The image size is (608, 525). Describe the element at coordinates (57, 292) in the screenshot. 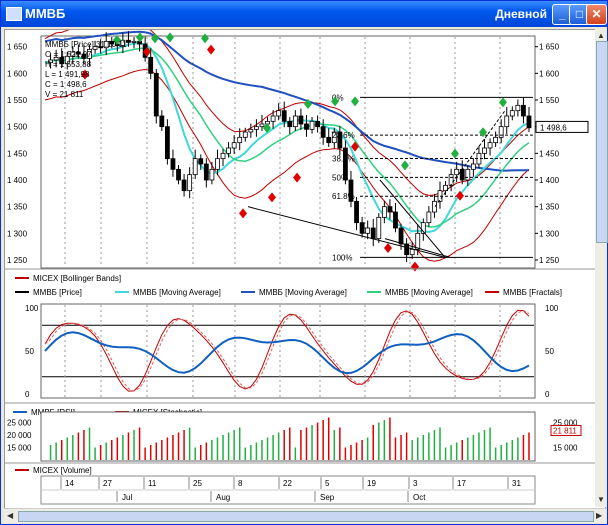

I see `legend-label: ММВБ [Price]` at that location.